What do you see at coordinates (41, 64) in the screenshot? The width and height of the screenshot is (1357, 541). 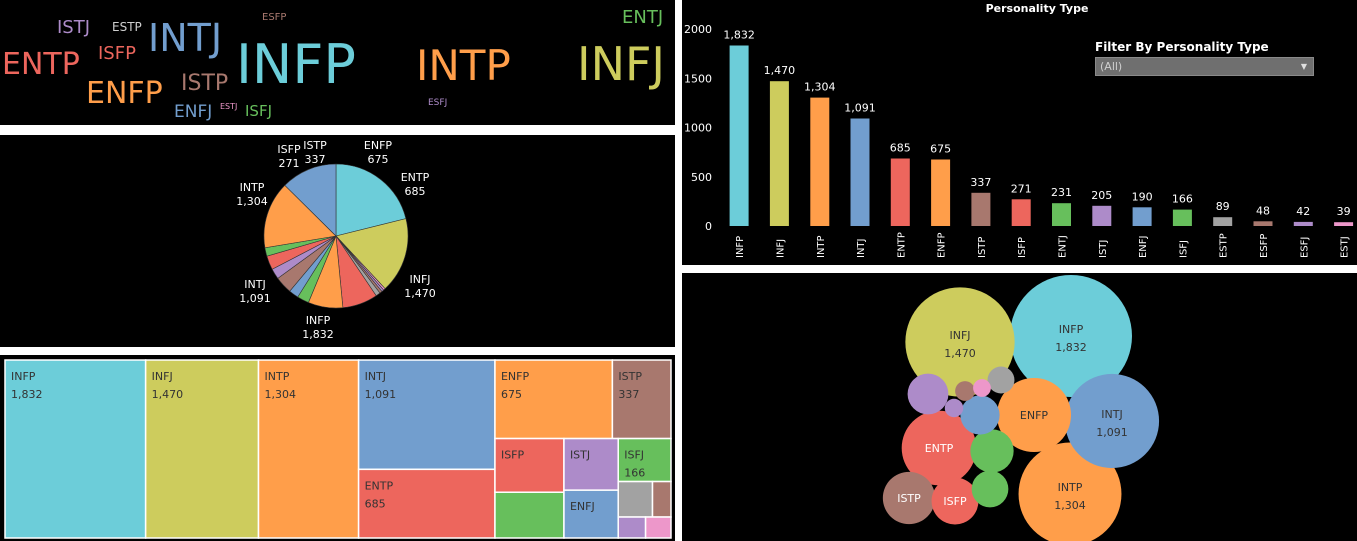 I see `word-entp: ENTP` at bounding box center [41, 64].